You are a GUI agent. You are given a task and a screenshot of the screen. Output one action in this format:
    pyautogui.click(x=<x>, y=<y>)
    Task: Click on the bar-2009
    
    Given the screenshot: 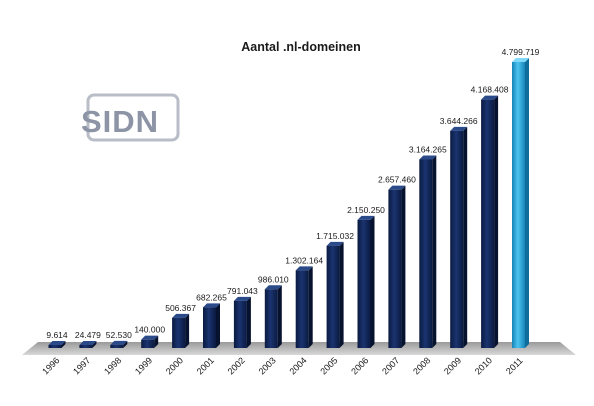 What is the action you would take?
    pyautogui.click(x=459, y=237)
    